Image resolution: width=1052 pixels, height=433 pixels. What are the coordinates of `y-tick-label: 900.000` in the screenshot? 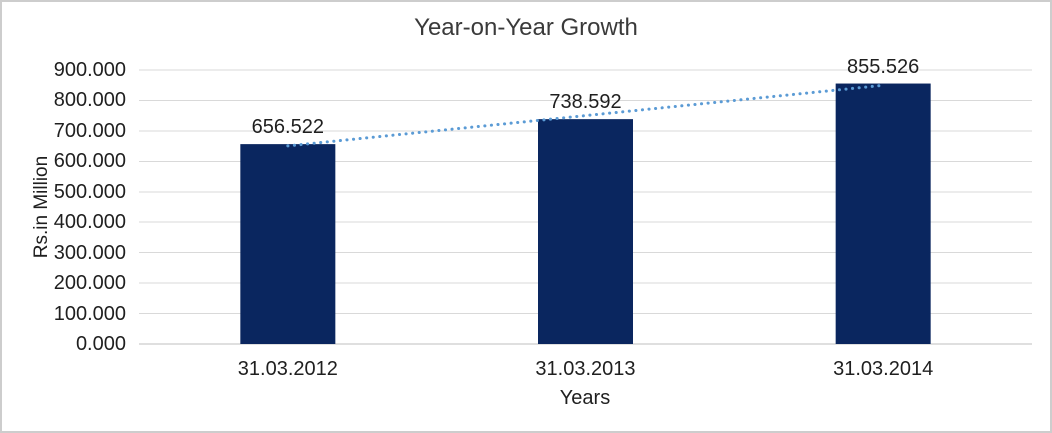 It's located at (89, 70).